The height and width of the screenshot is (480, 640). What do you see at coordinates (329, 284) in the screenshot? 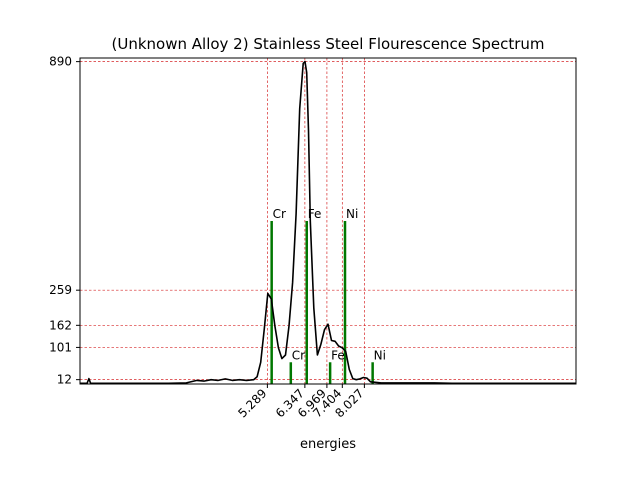
I see `peak-marker-labels: Cr Cr Fe Fe Ni Ni` at bounding box center [329, 284].